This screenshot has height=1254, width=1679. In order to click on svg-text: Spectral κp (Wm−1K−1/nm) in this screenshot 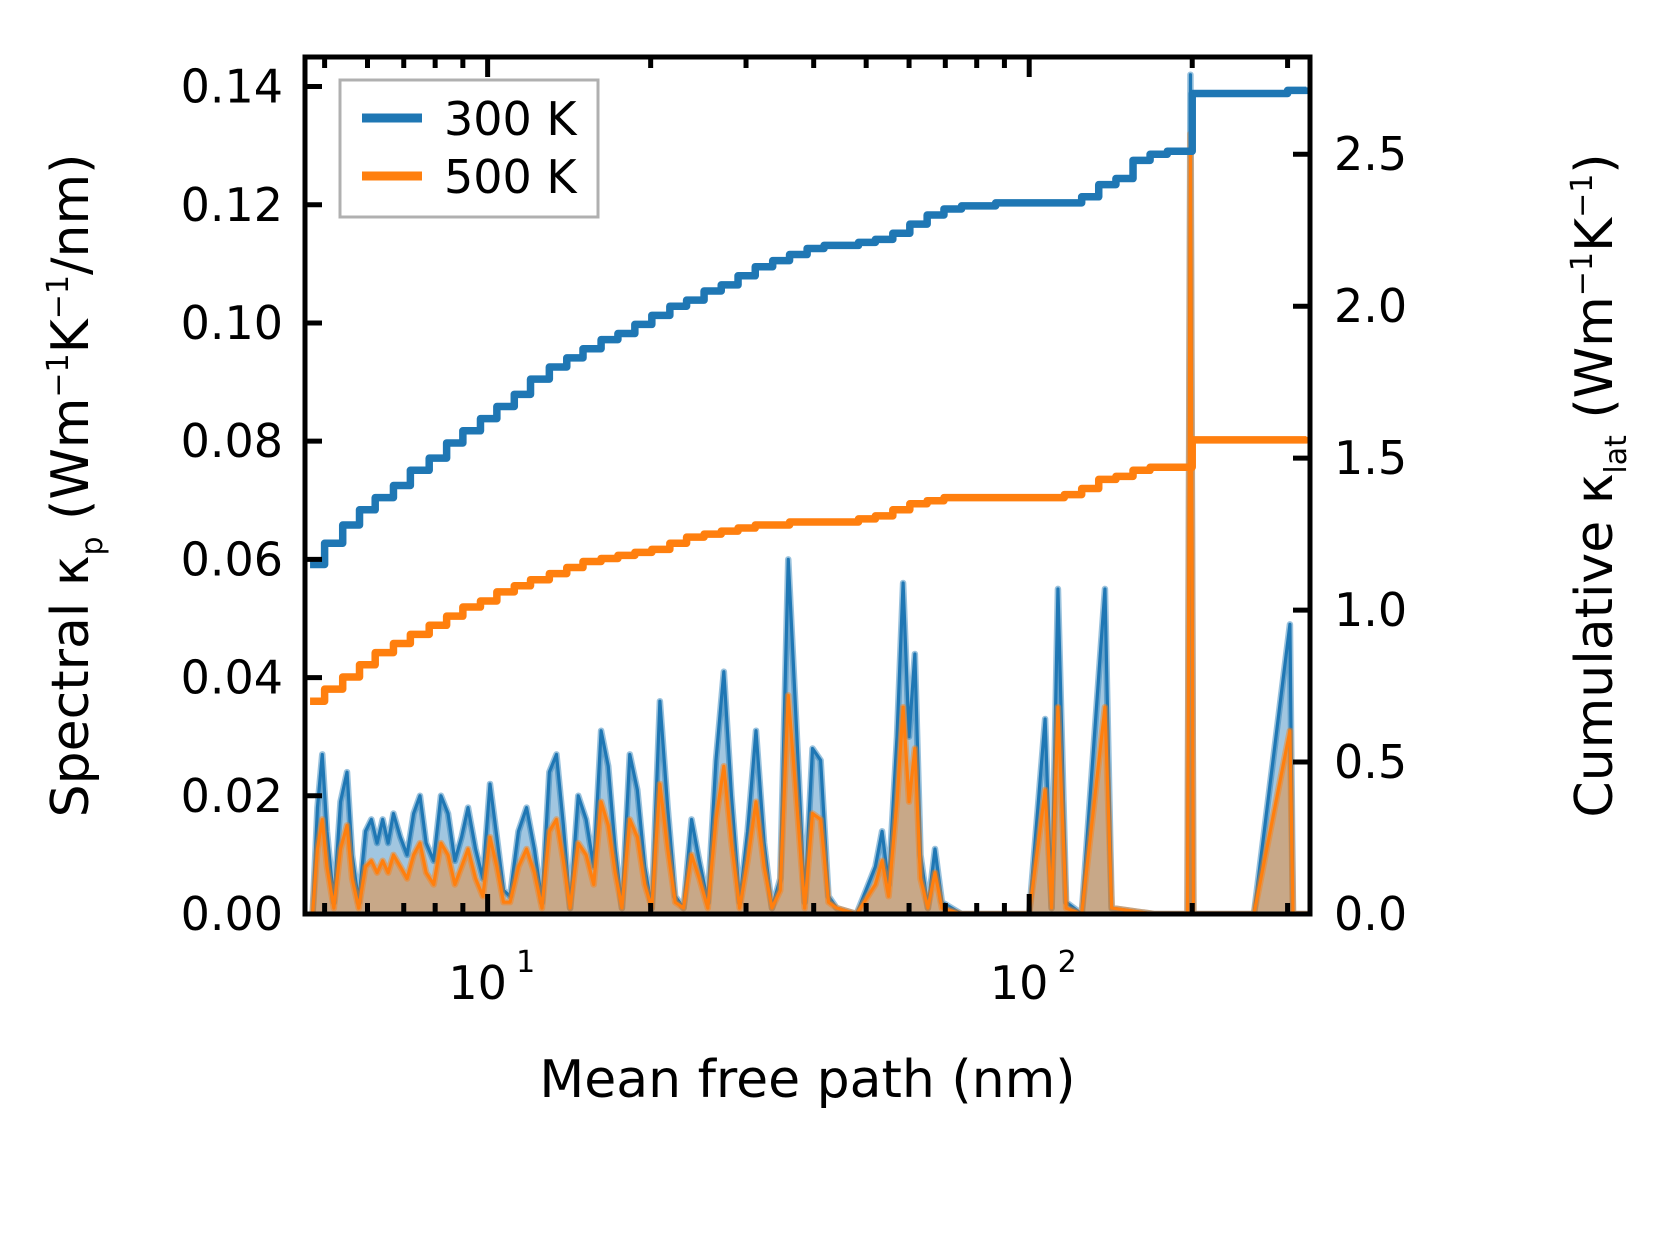, I will do `click(75, 486)`.